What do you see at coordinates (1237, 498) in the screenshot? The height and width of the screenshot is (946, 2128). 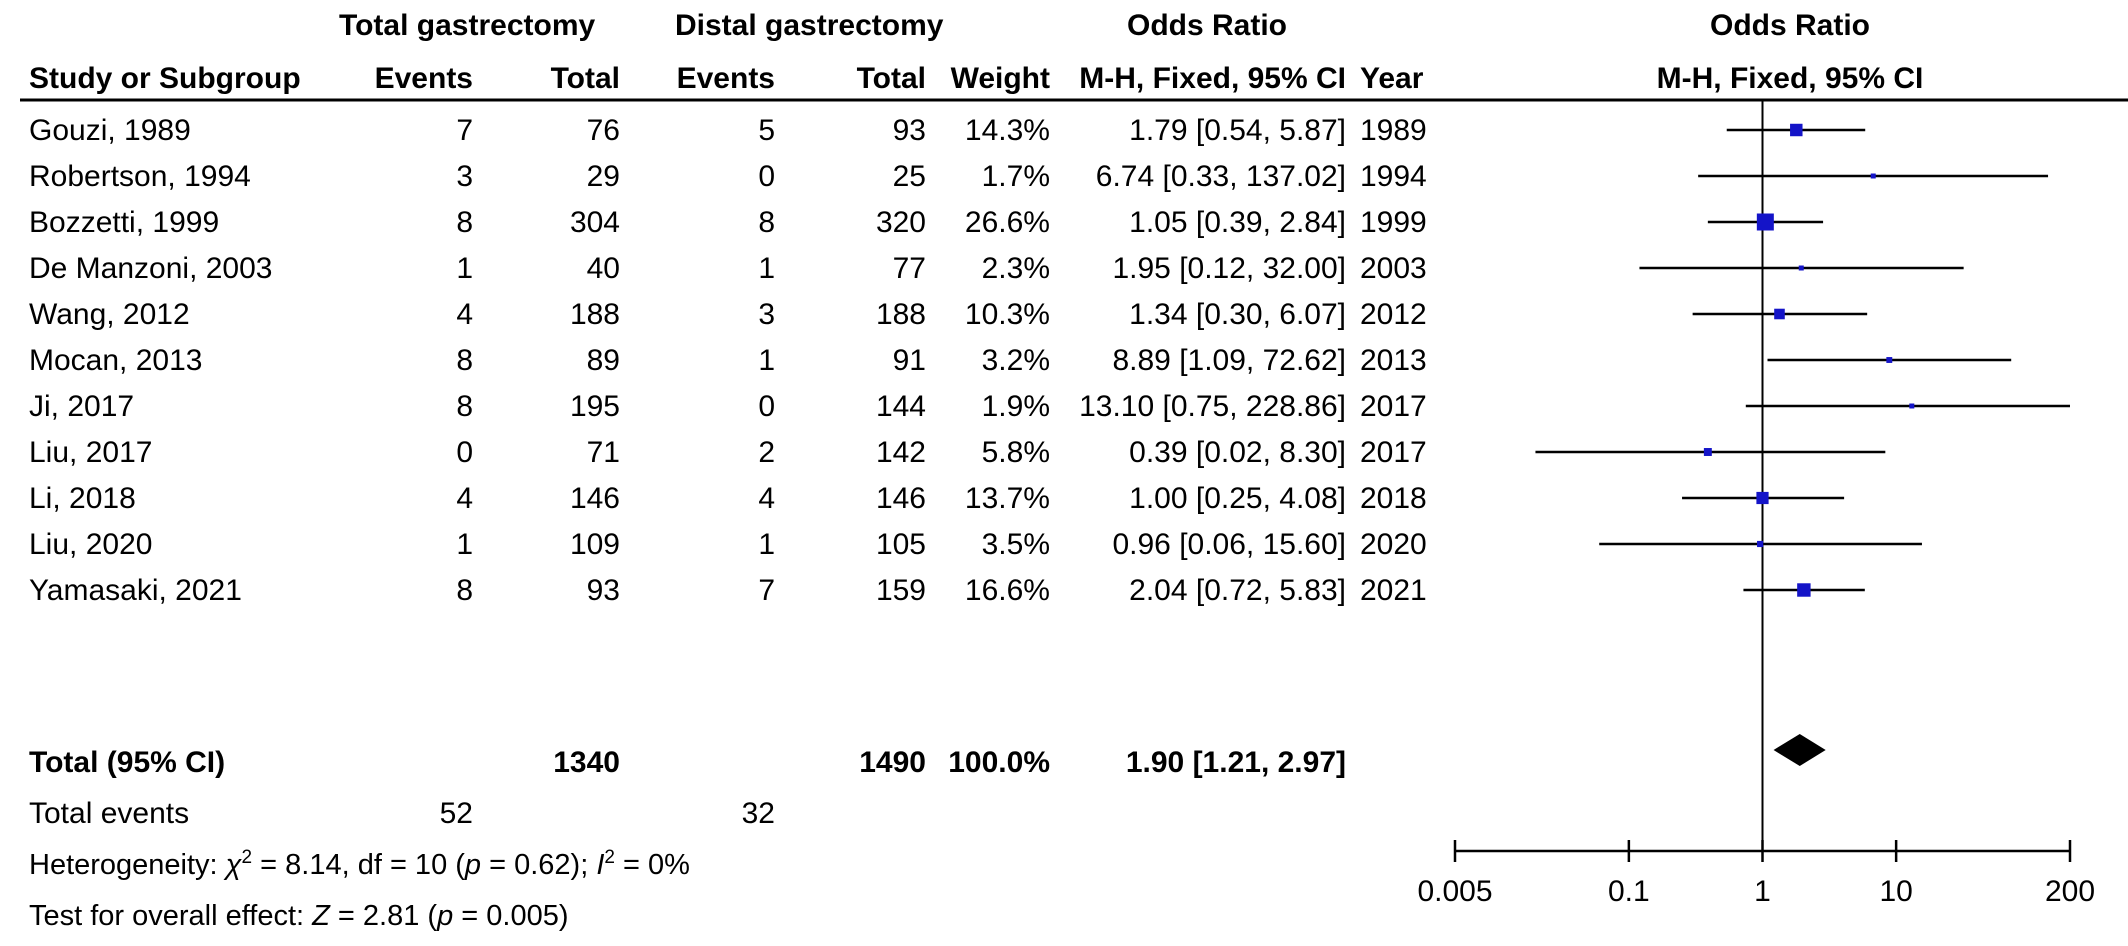 I see `odds-ratio-ci: 1.00 [0.25, 4.08]` at bounding box center [1237, 498].